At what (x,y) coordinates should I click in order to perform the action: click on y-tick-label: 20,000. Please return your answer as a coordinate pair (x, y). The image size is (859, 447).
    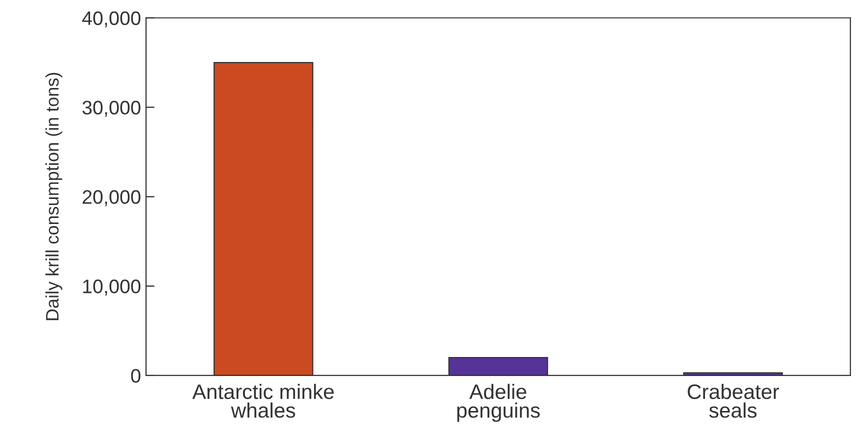
    Looking at the image, I should click on (111, 198).